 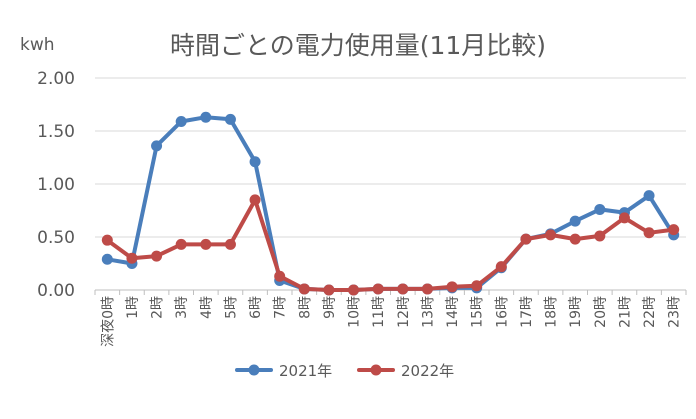 I want to click on x-tick-label: 9時, so click(x=330, y=307).